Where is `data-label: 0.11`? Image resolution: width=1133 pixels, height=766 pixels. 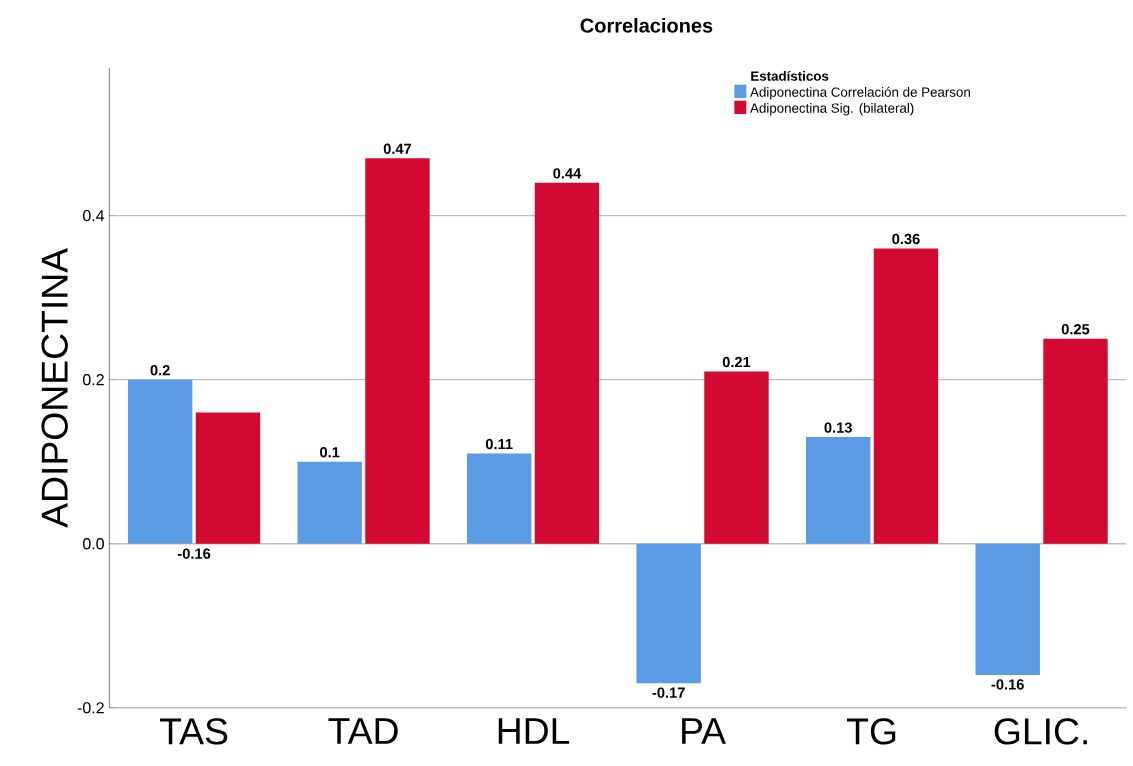
data-label: 0.11 is located at coordinates (499, 444).